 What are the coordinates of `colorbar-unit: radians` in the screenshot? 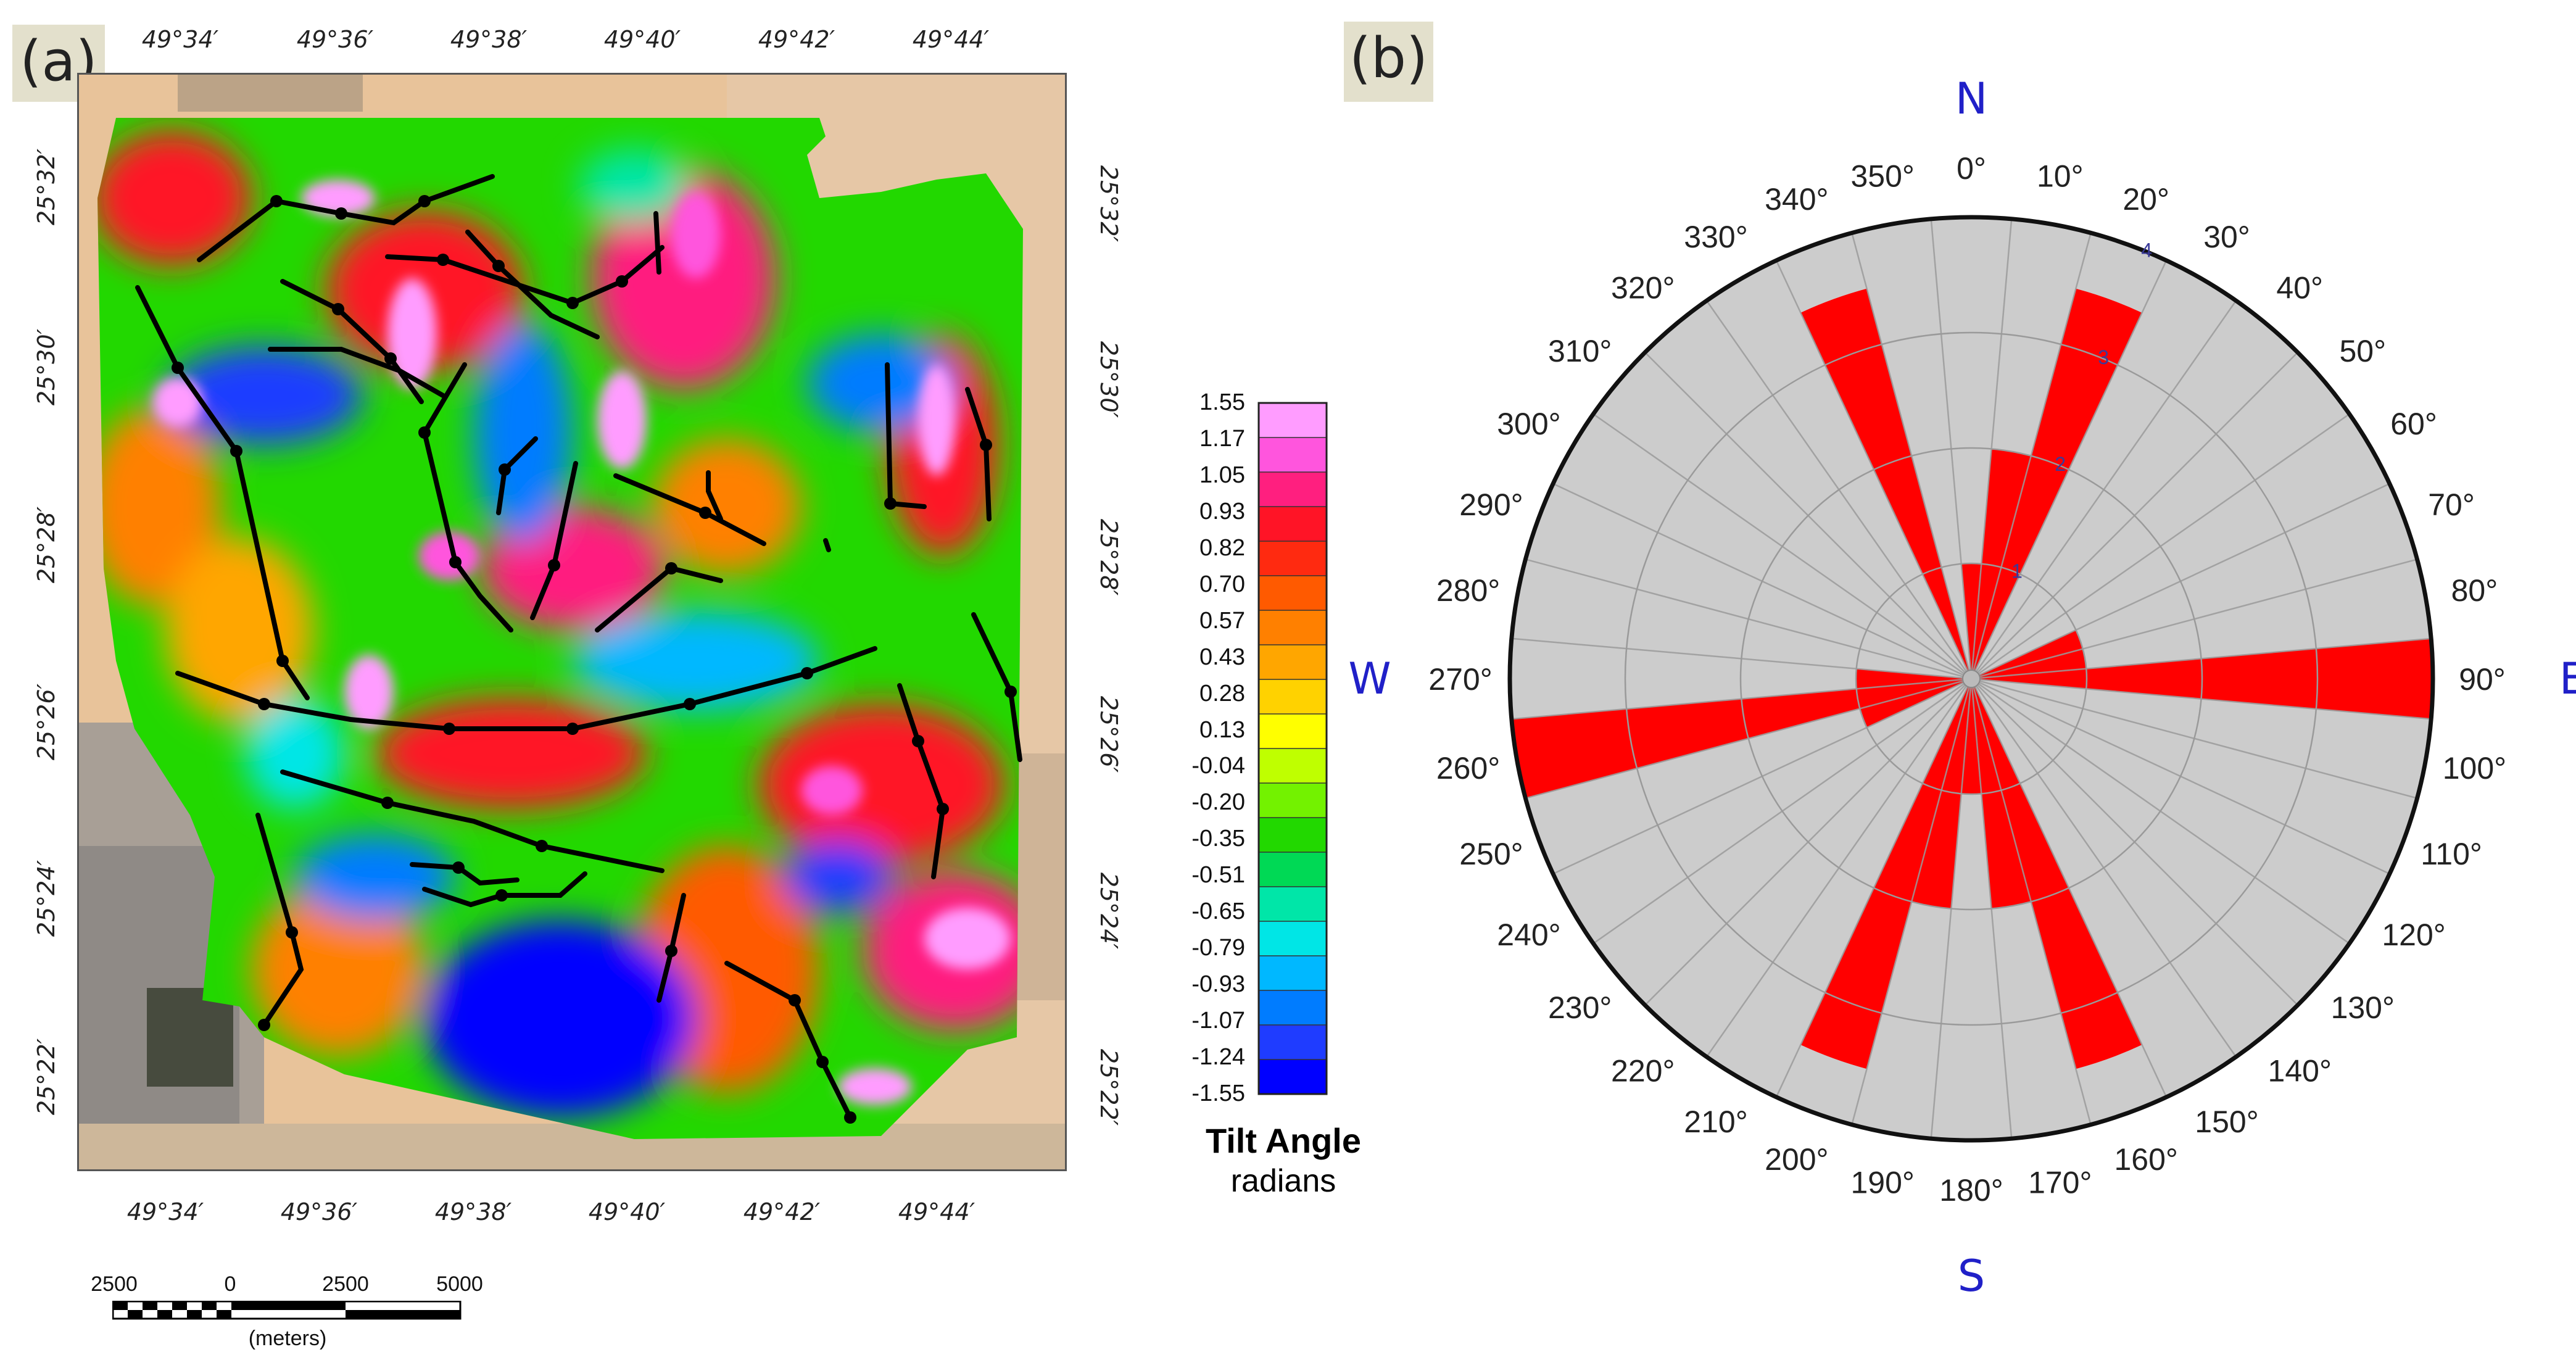 It's located at (1283, 1181).